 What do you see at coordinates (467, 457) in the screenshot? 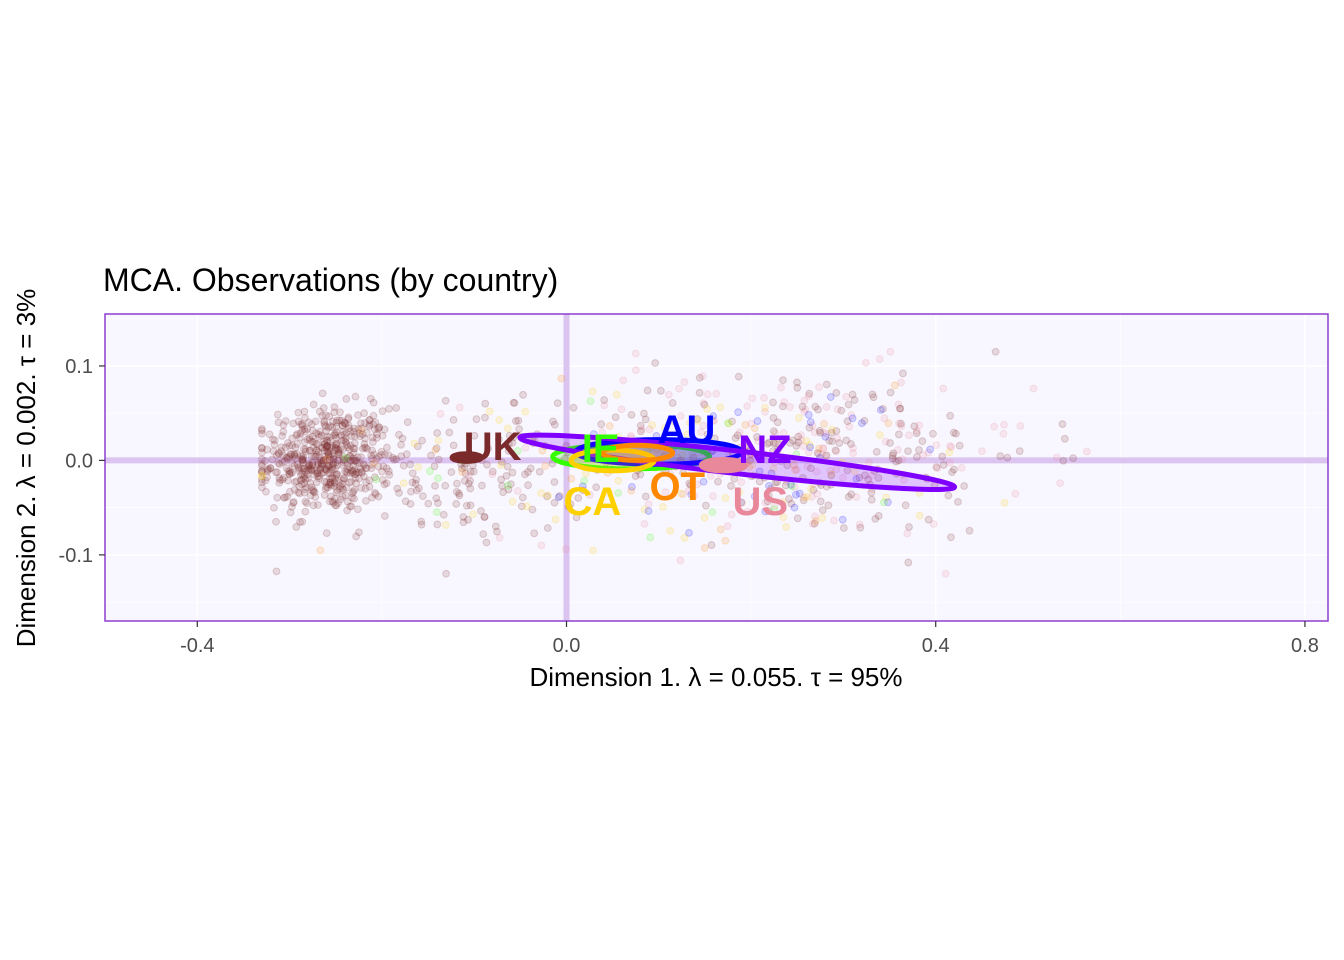
I see `ellipse-uk` at bounding box center [467, 457].